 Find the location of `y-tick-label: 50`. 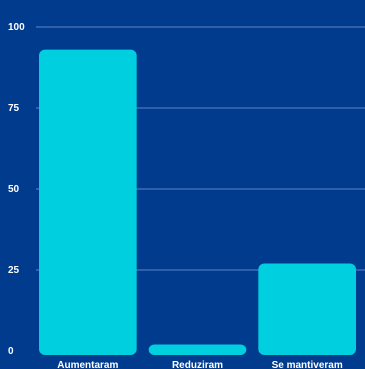

y-tick-label: 50 is located at coordinates (14, 189).